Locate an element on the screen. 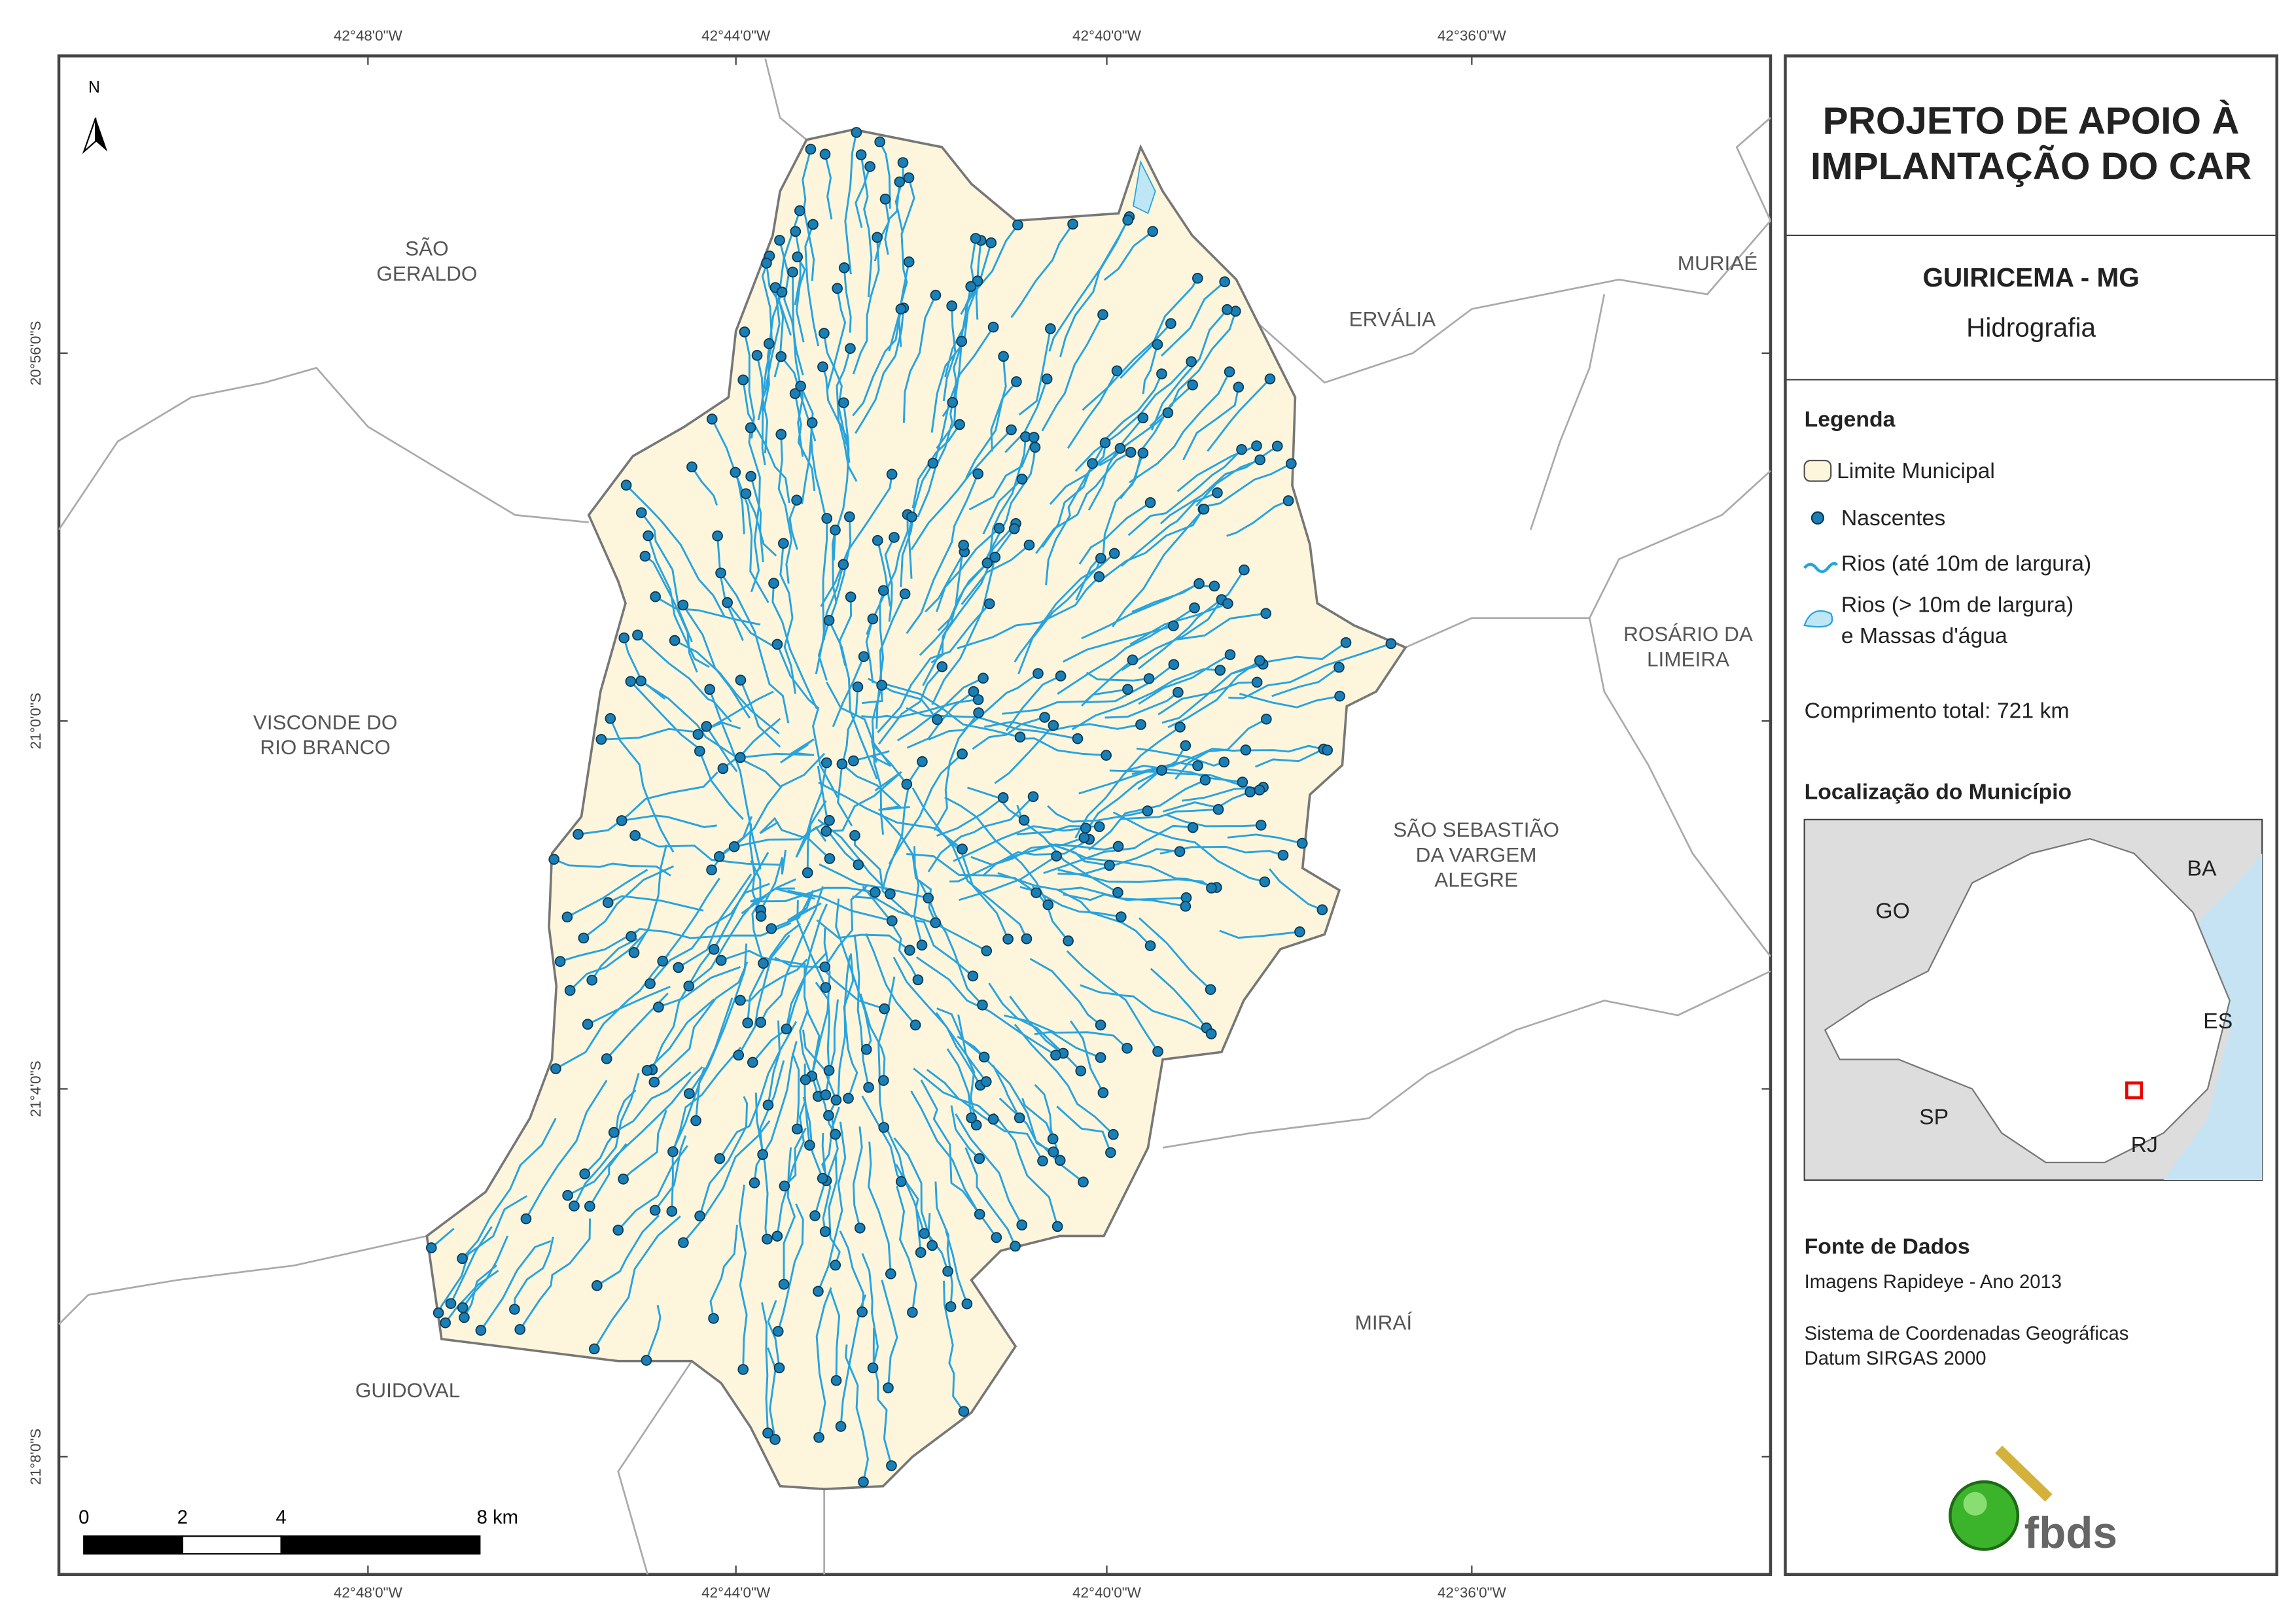 This screenshot has width=2296, height=1623. location-title: Localização do Município is located at coordinates (1938, 792).